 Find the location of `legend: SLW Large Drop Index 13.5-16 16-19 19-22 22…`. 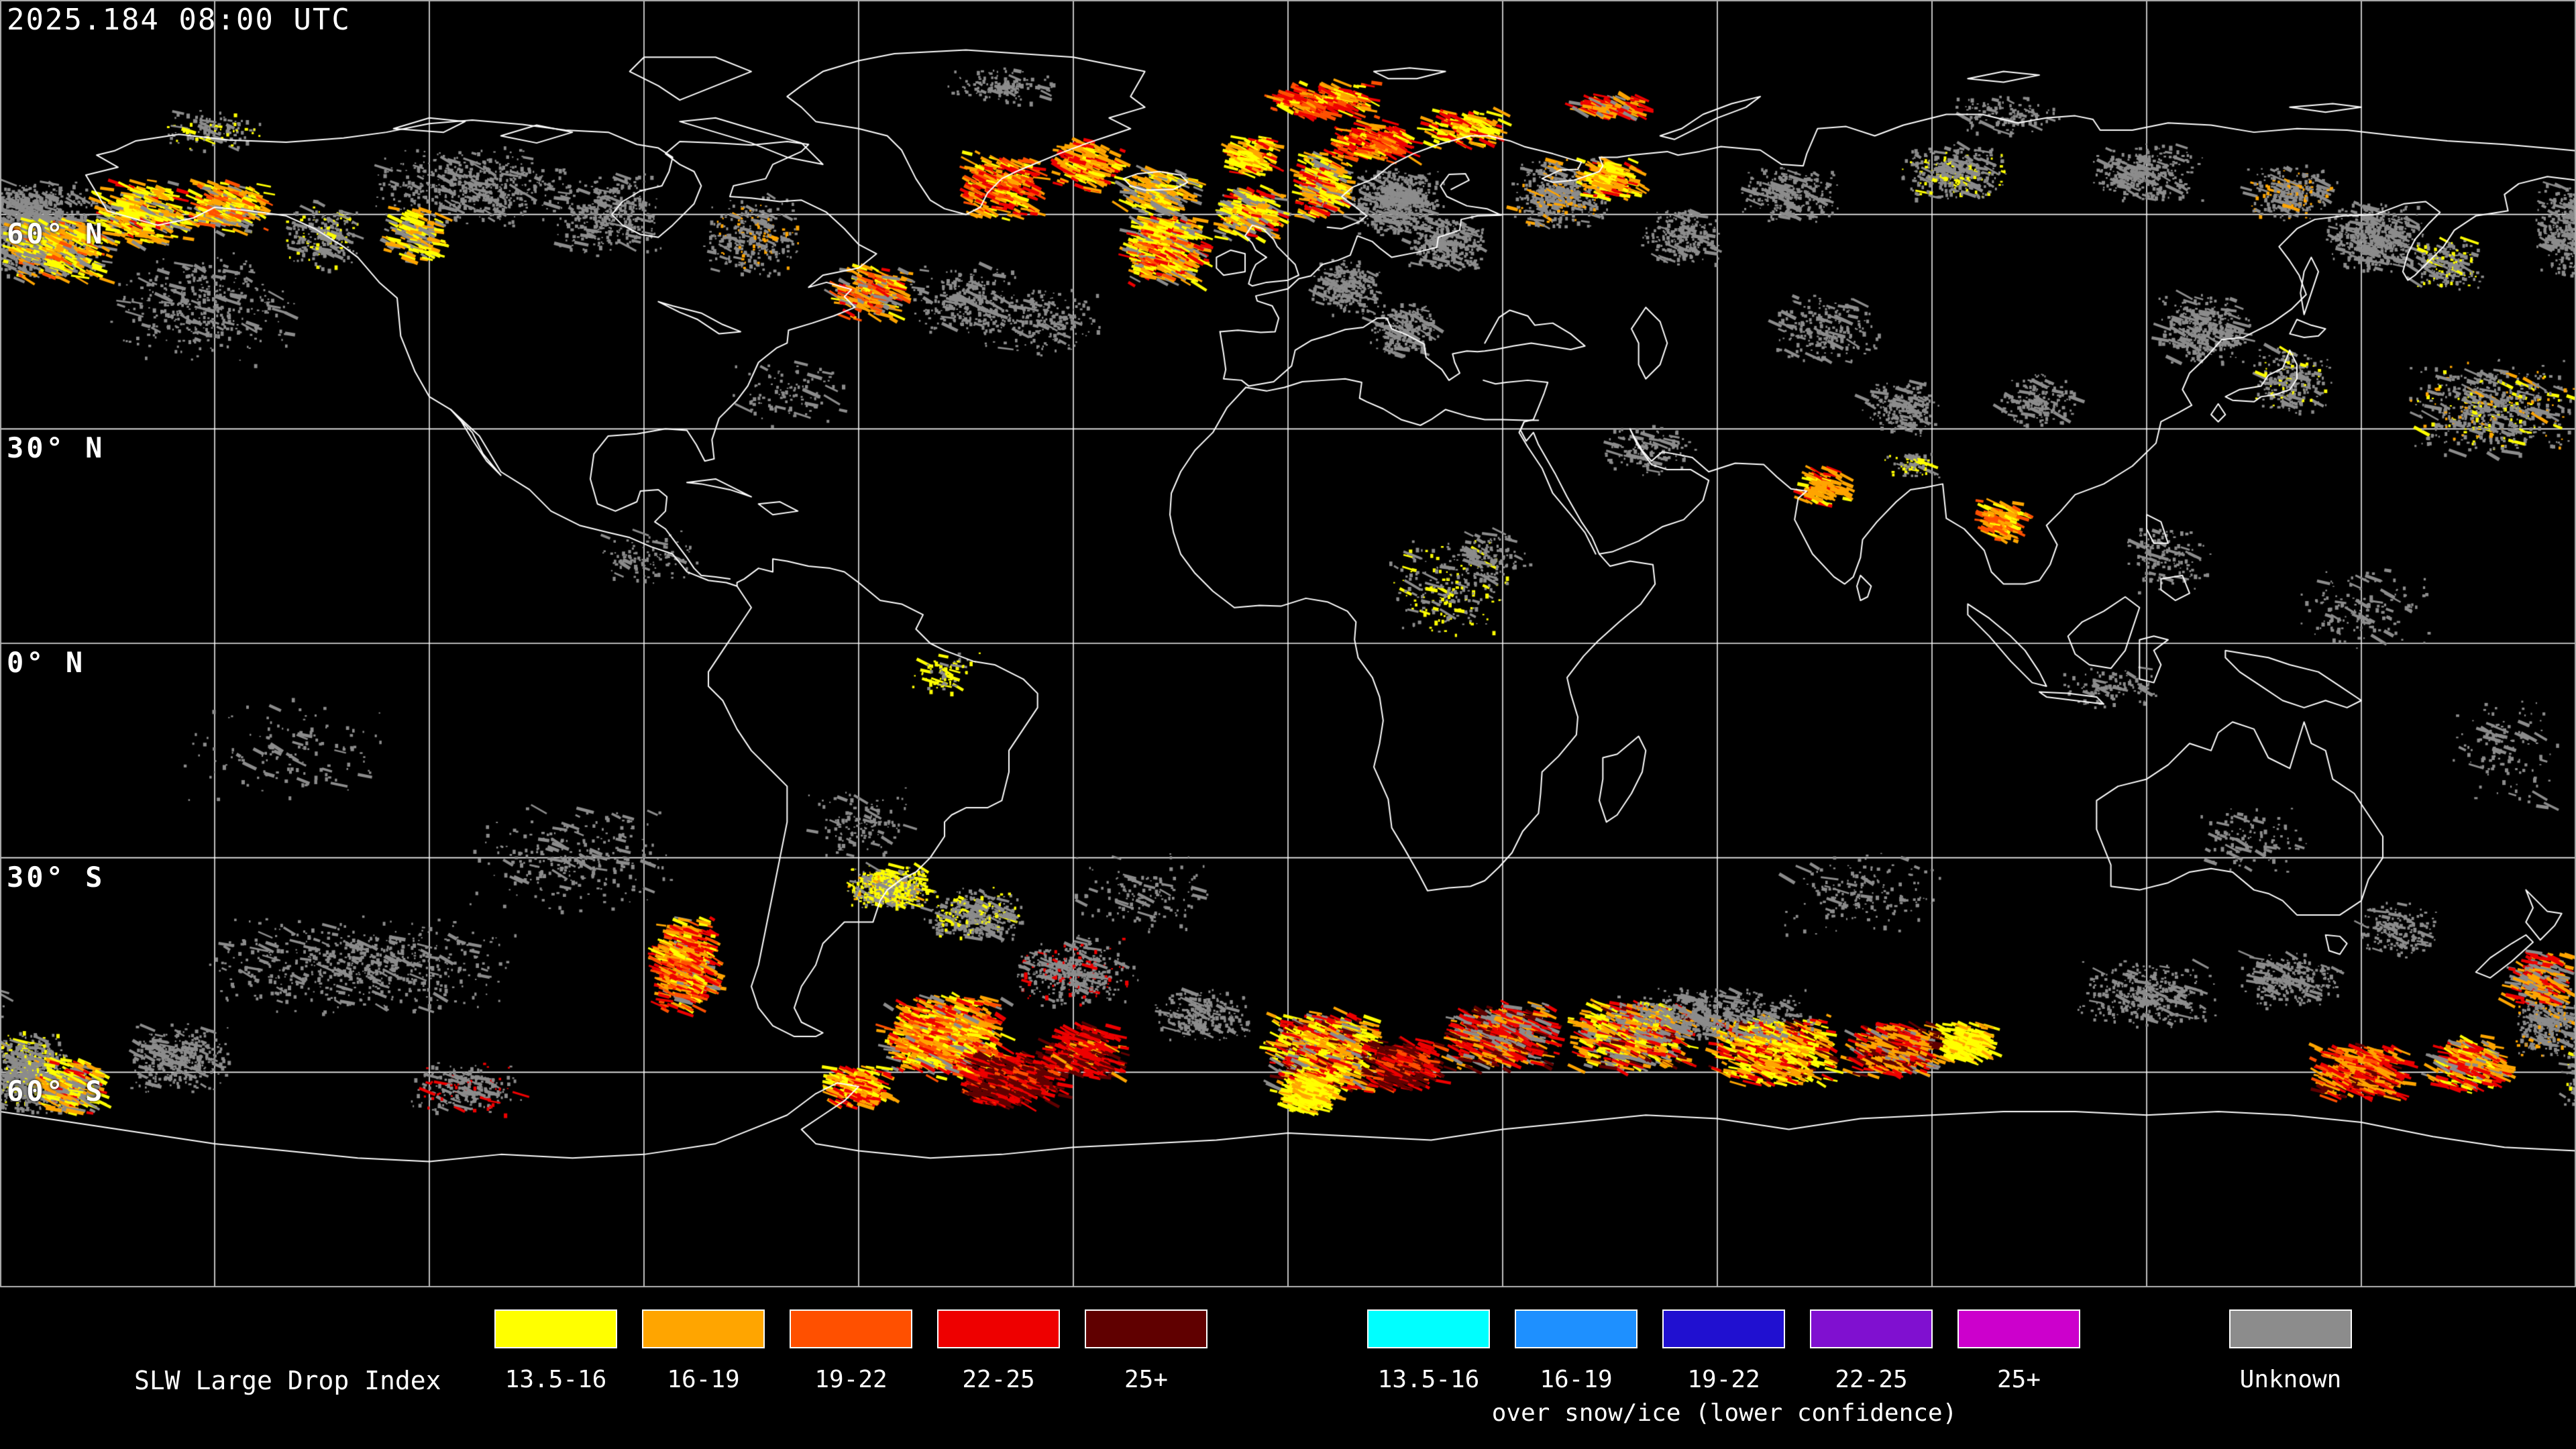

legend: SLW Large Drop Index 13.5-16 16-19 19-22 22… is located at coordinates (1288, 1368).